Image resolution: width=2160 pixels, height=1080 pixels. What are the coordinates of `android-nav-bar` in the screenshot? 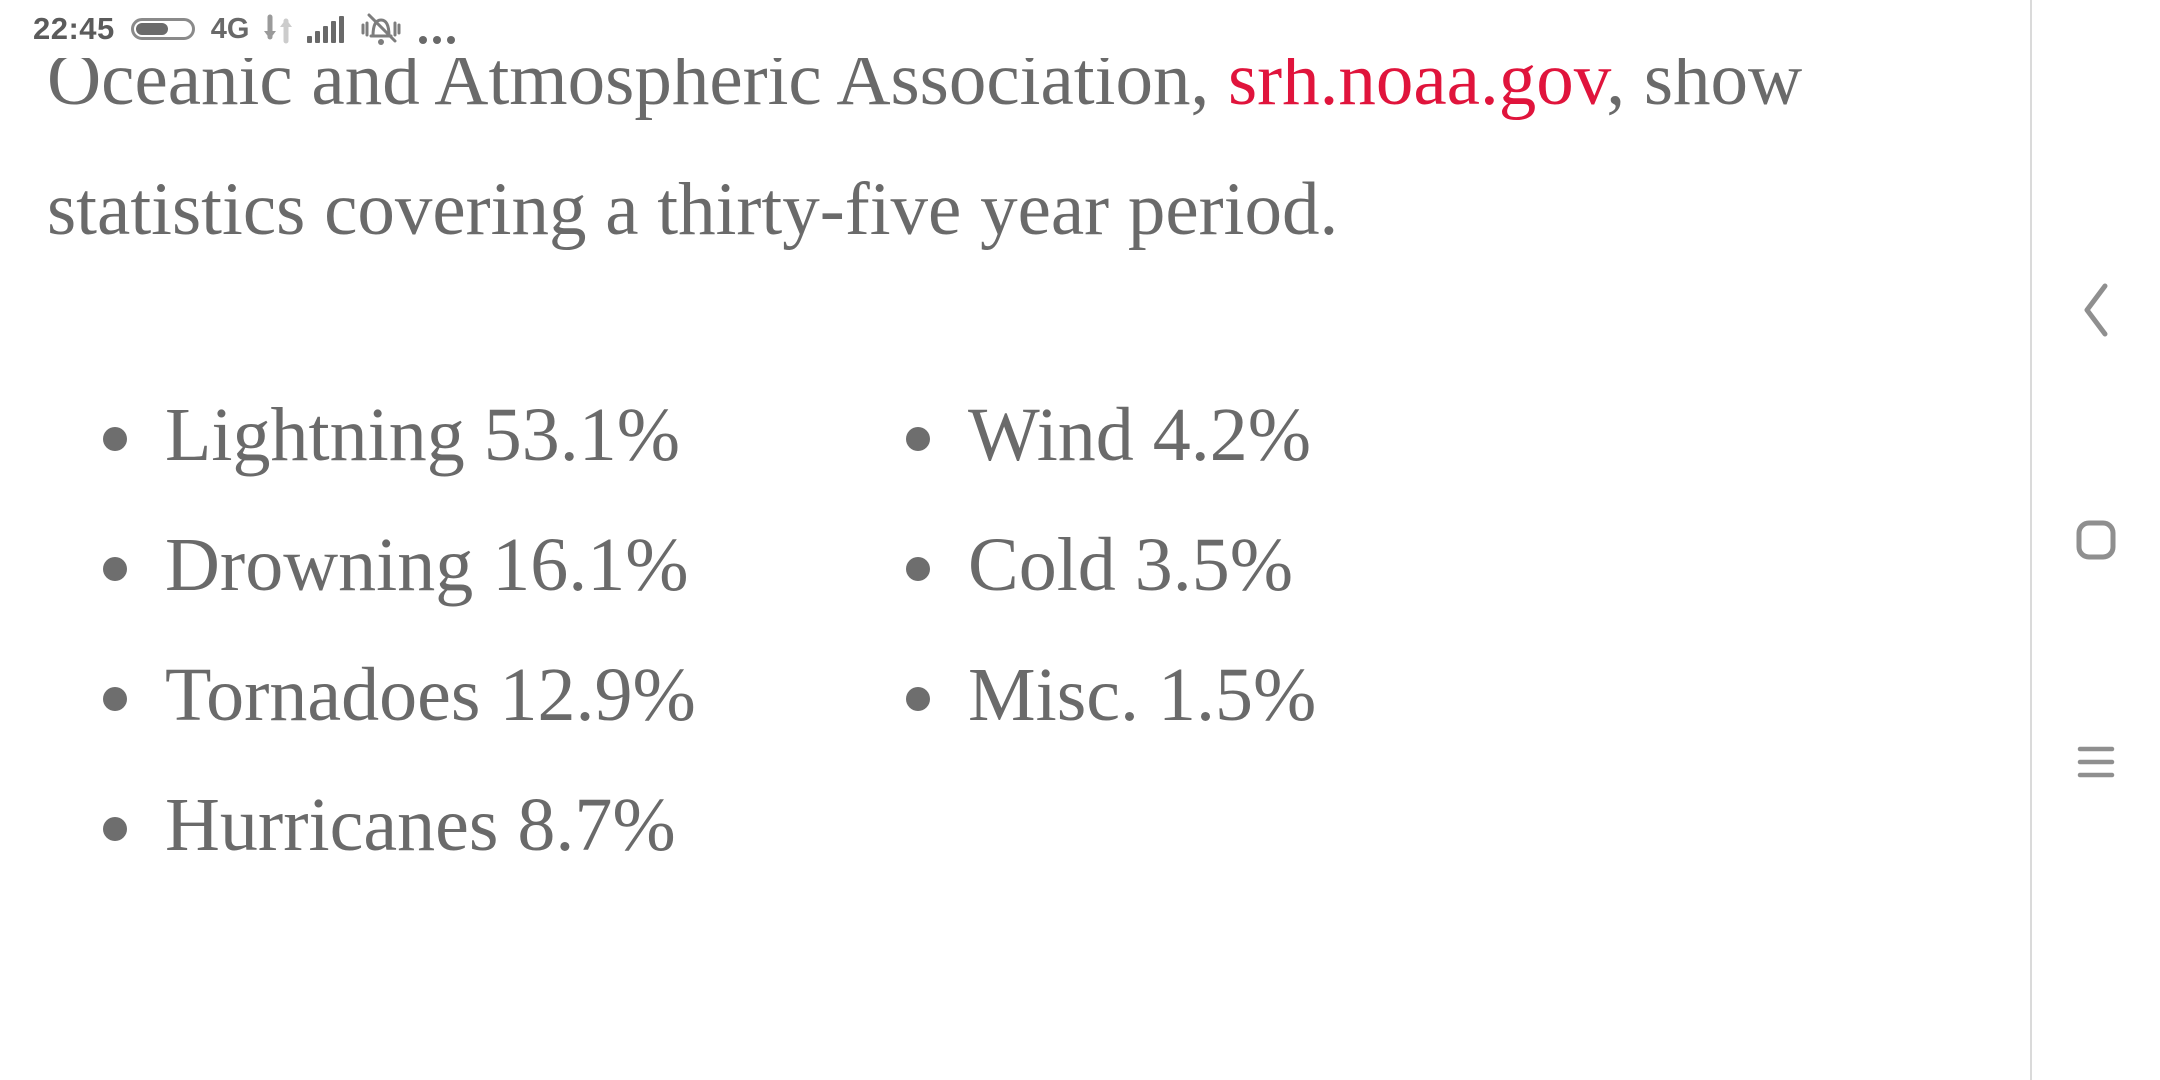 It's located at (2096, 540).